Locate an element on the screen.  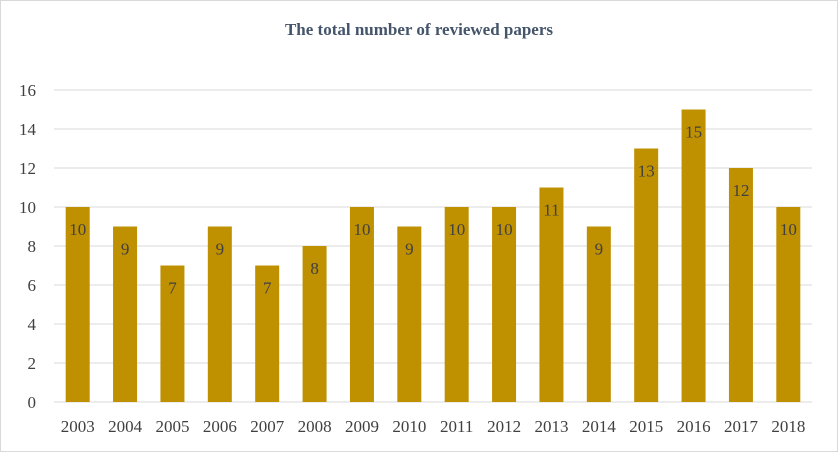
x-tick-label: 2006 is located at coordinates (220, 426).